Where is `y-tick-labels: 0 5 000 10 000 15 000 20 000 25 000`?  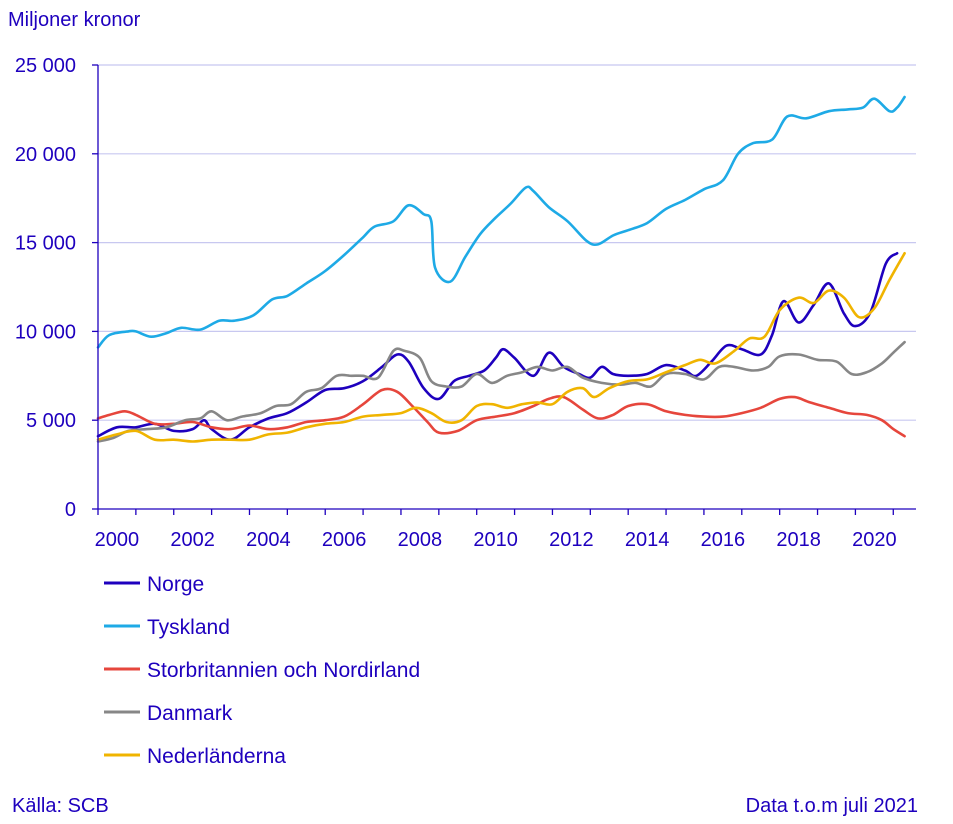
y-tick-labels: 0 5 000 10 000 15 000 20 000 25 000 is located at coordinates (45, 288).